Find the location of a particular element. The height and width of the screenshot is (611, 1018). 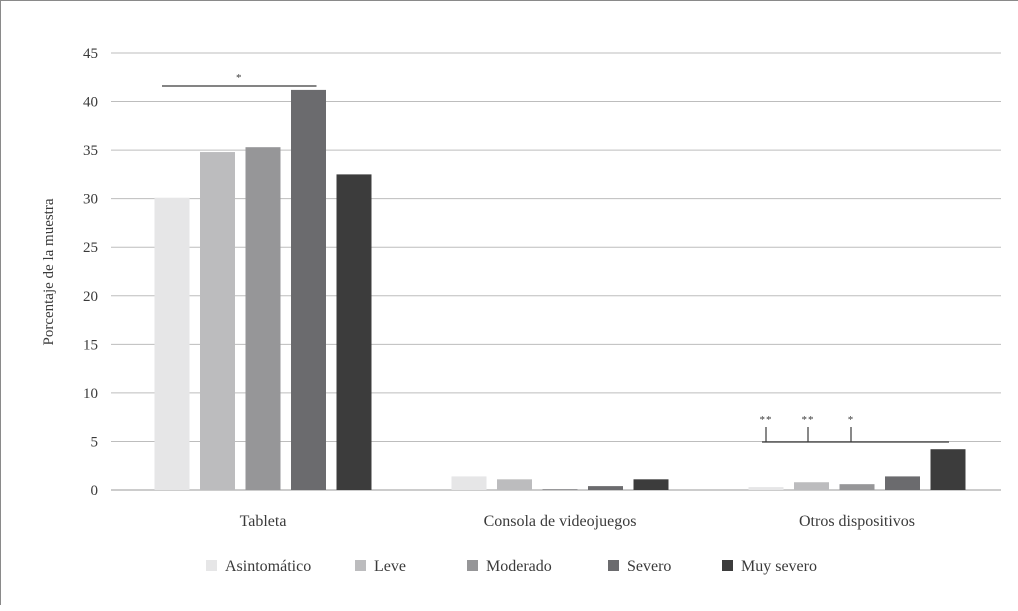

y-tick-label: 5 is located at coordinates (95, 442).